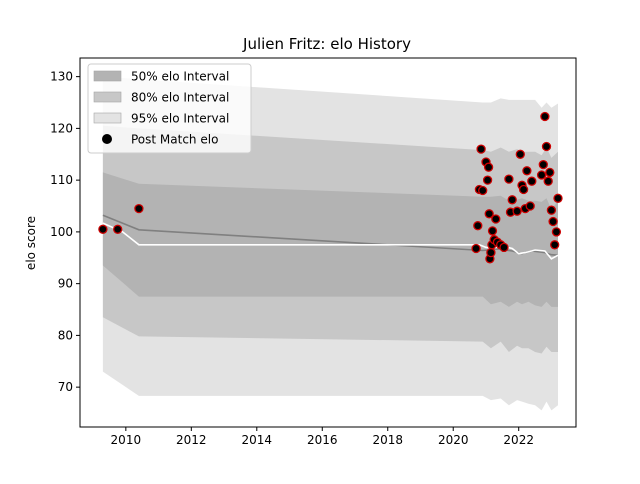 This screenshot has width=640, height=484. I want to click on y-tick-label: 80, so click(65, 335).